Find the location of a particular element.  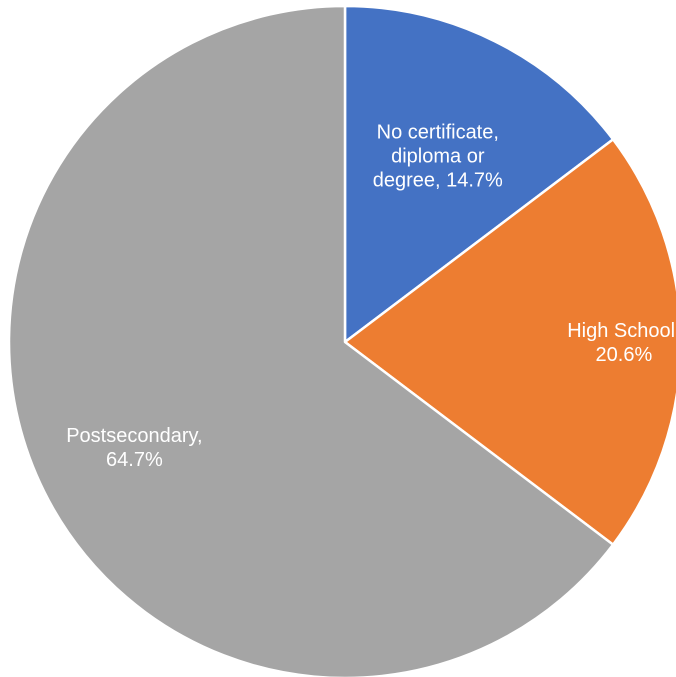

data-label-high-school: High School, 20.6% is located at coordinates (621, 343).